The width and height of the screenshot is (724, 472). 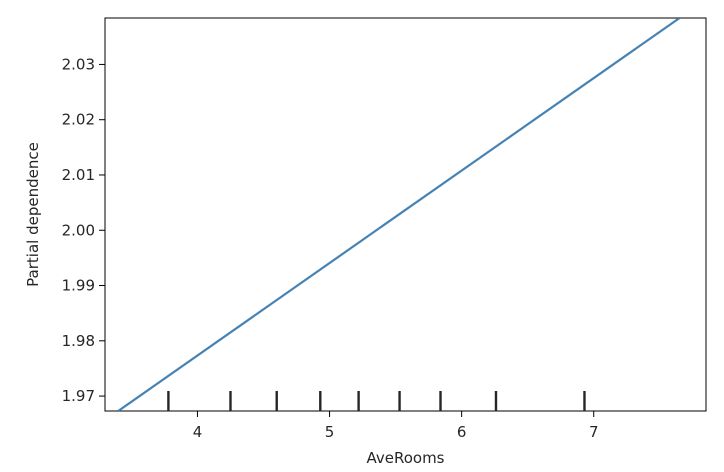 I want to click on y-tick-label-5: 2.02, so click(x=78, y=120).